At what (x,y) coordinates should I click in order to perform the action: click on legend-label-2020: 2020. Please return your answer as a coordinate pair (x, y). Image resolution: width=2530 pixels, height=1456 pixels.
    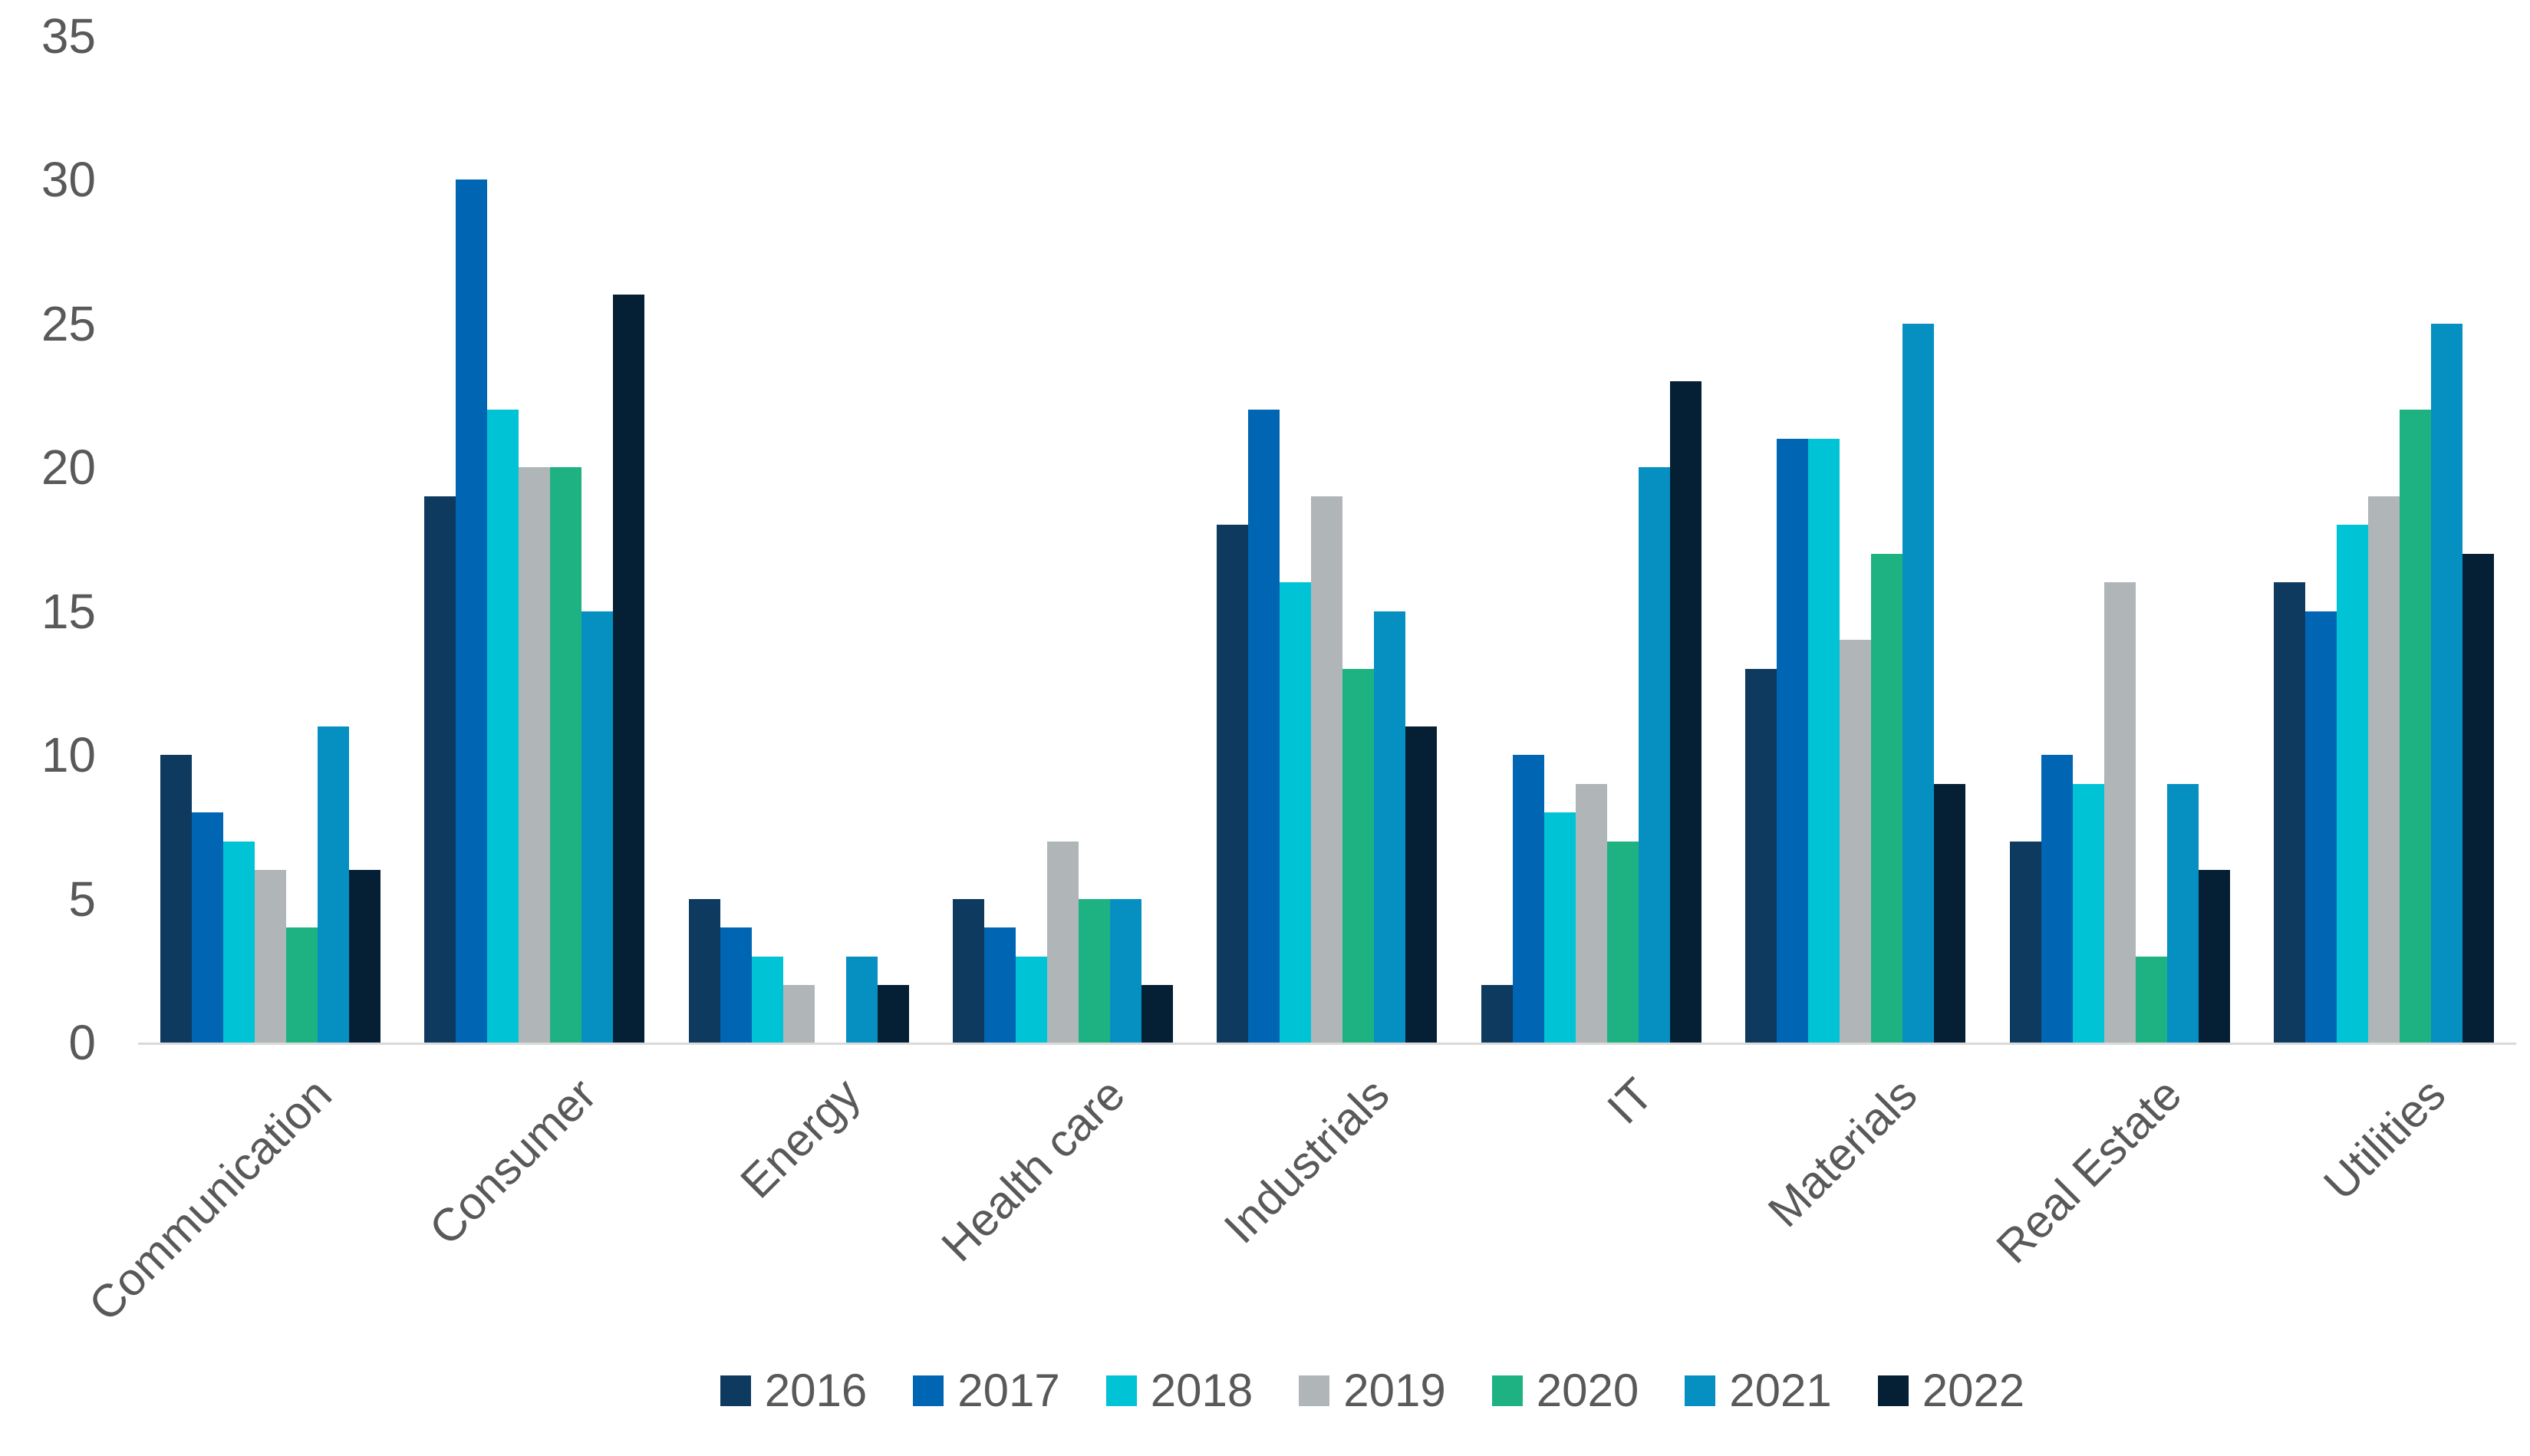
    Looking at the image, I should click on (1587, 1390).